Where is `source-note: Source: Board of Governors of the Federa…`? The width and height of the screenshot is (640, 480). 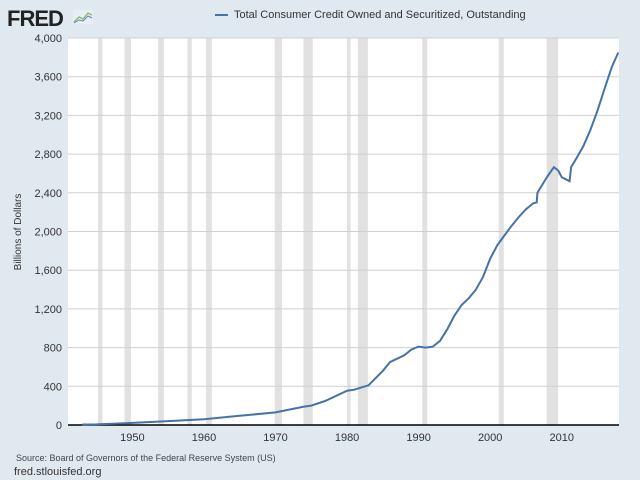 source-note: Source: Board of Governors of the Federa… is located at coordinates (146, 458).